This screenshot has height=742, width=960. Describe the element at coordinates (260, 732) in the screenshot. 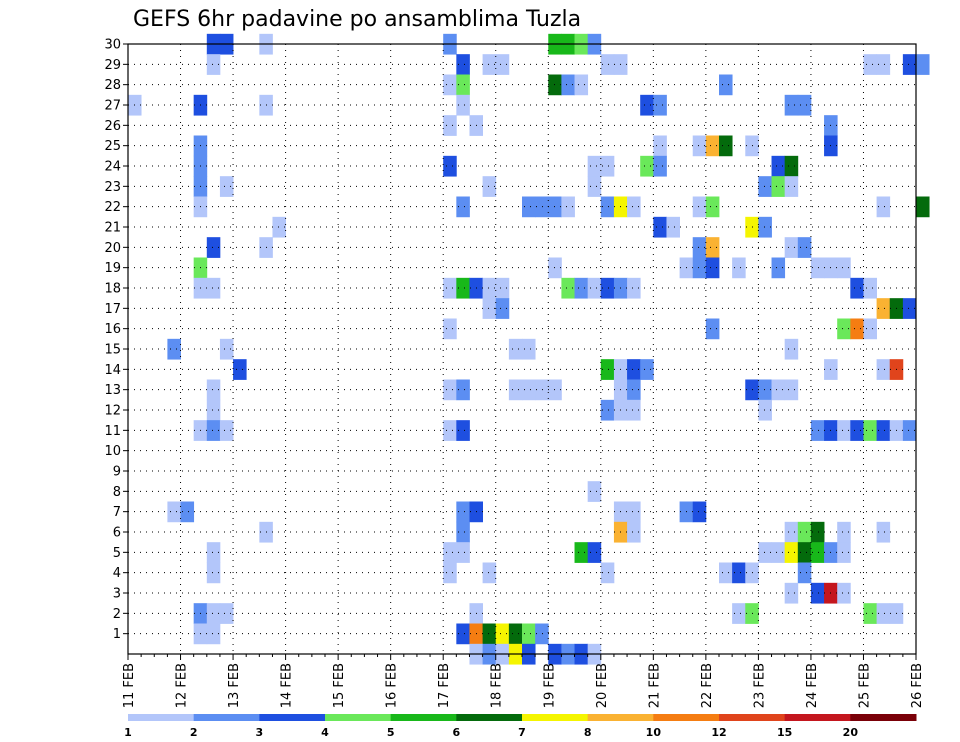

I see `colorbar-label: 3` at that location.